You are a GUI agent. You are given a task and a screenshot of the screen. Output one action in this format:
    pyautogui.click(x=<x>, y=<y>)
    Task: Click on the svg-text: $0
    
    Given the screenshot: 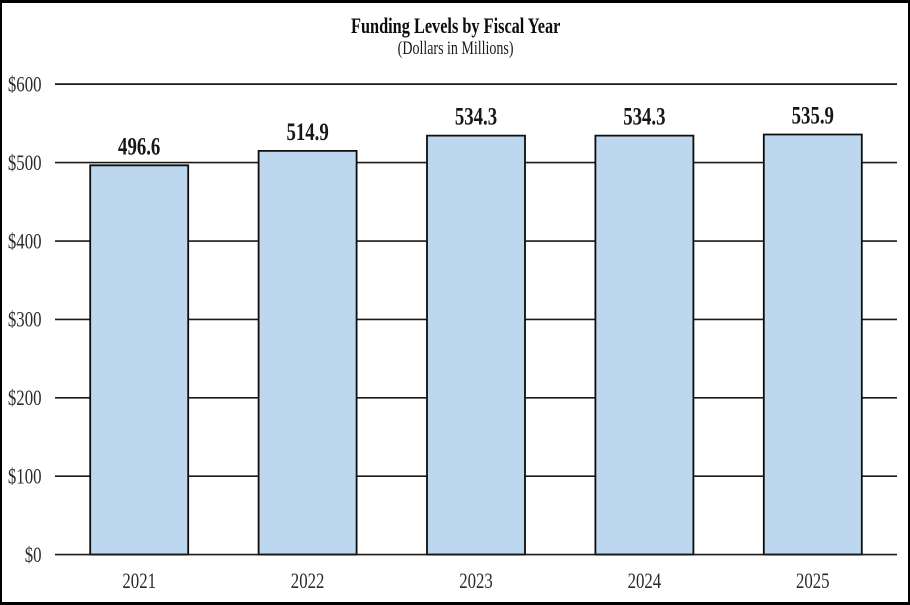 What is the action you would take?
    pyautogui.click(x=33, y=555)
    